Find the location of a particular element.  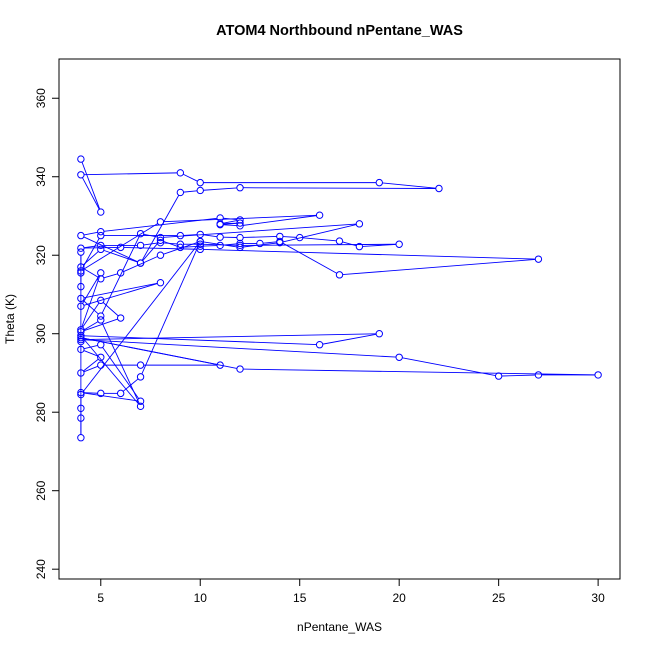

x-tick-label: 5 is located at coordinates (100, 598).